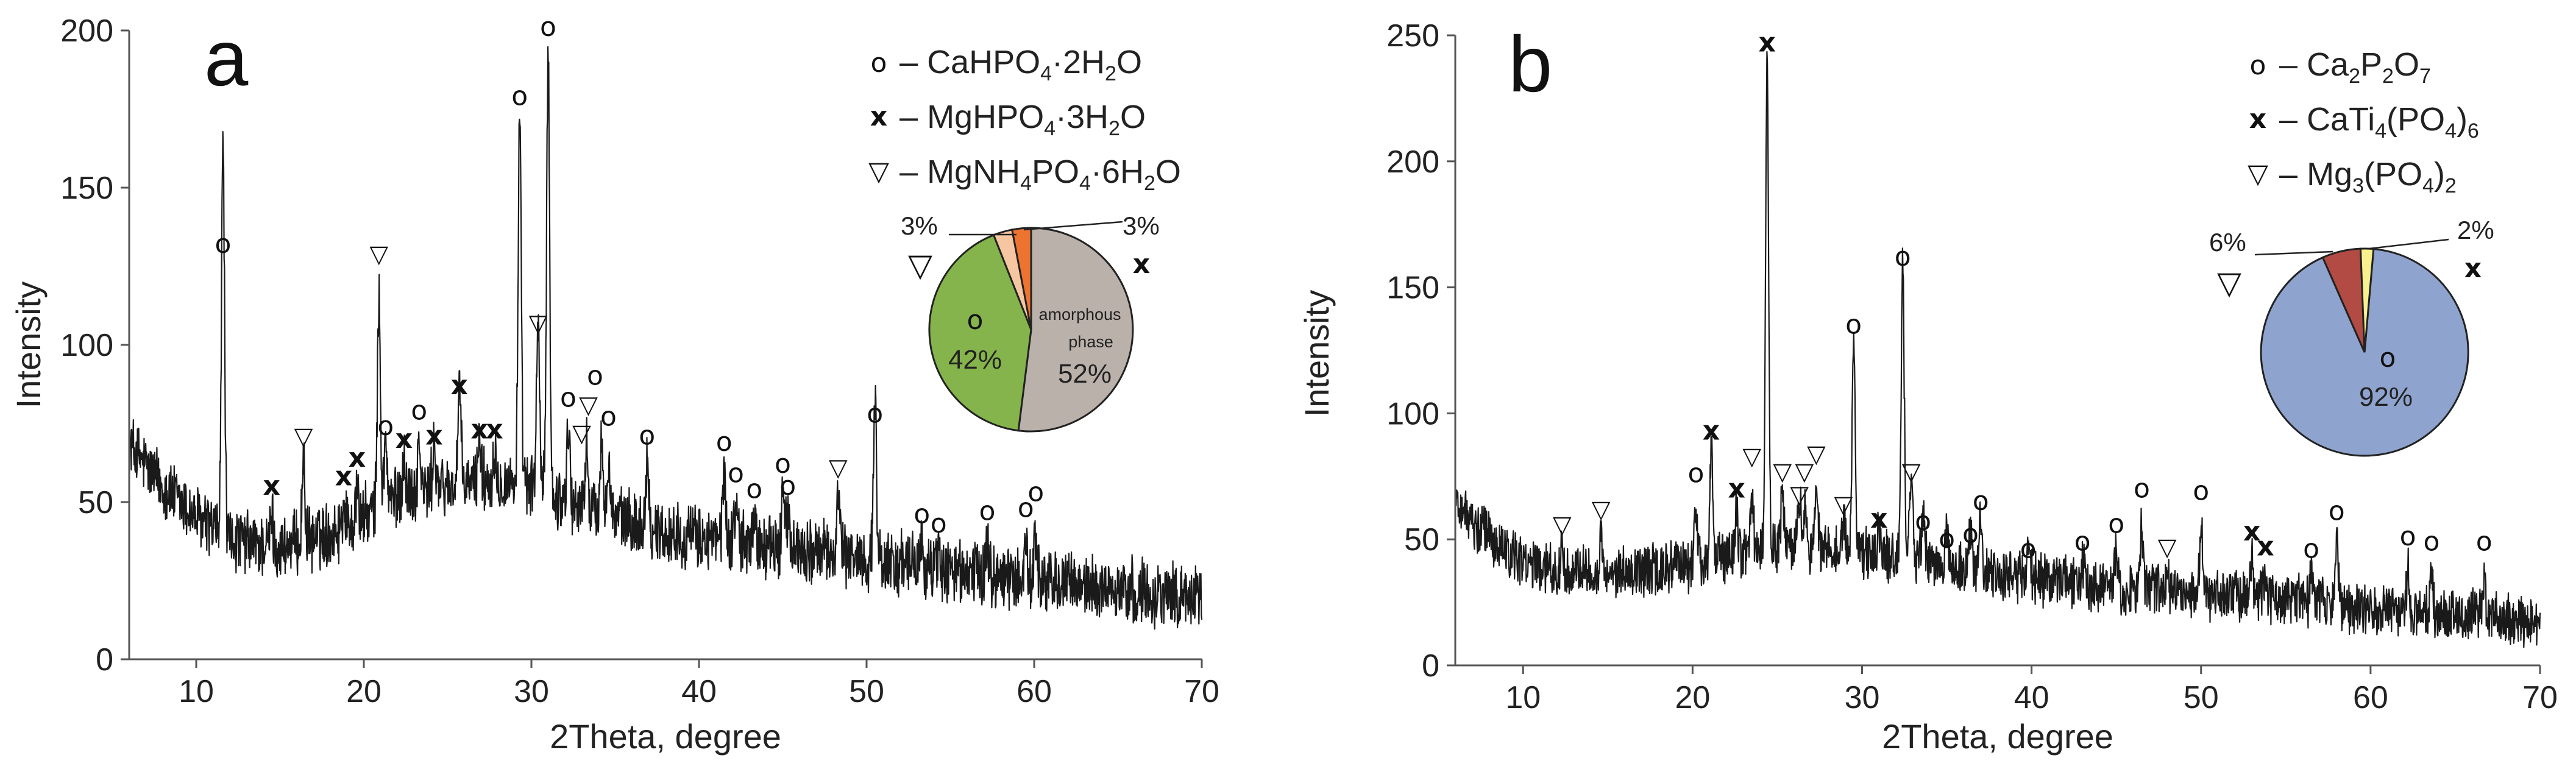 The width and height of the screenshot is (2576, 772). What do you see at coordinates (1413, 36) in the screenshot?
I see `y-tick-label: 250` at bounding box center [1413, 36].